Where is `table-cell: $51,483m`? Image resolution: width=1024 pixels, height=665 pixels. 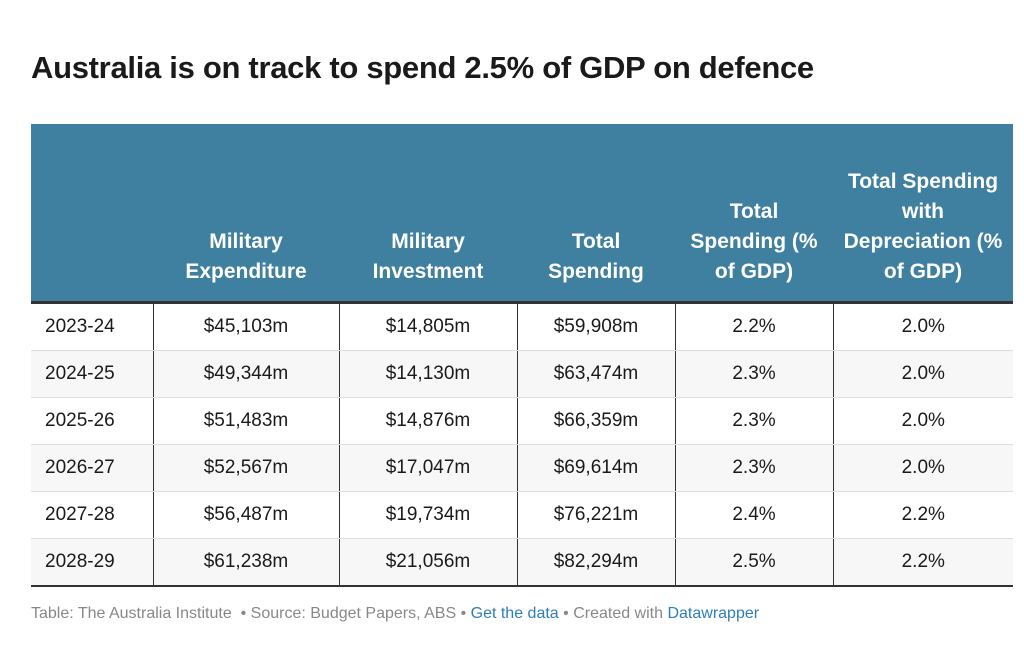 table-cell: $51,483m is located at coordinates (245, 421).